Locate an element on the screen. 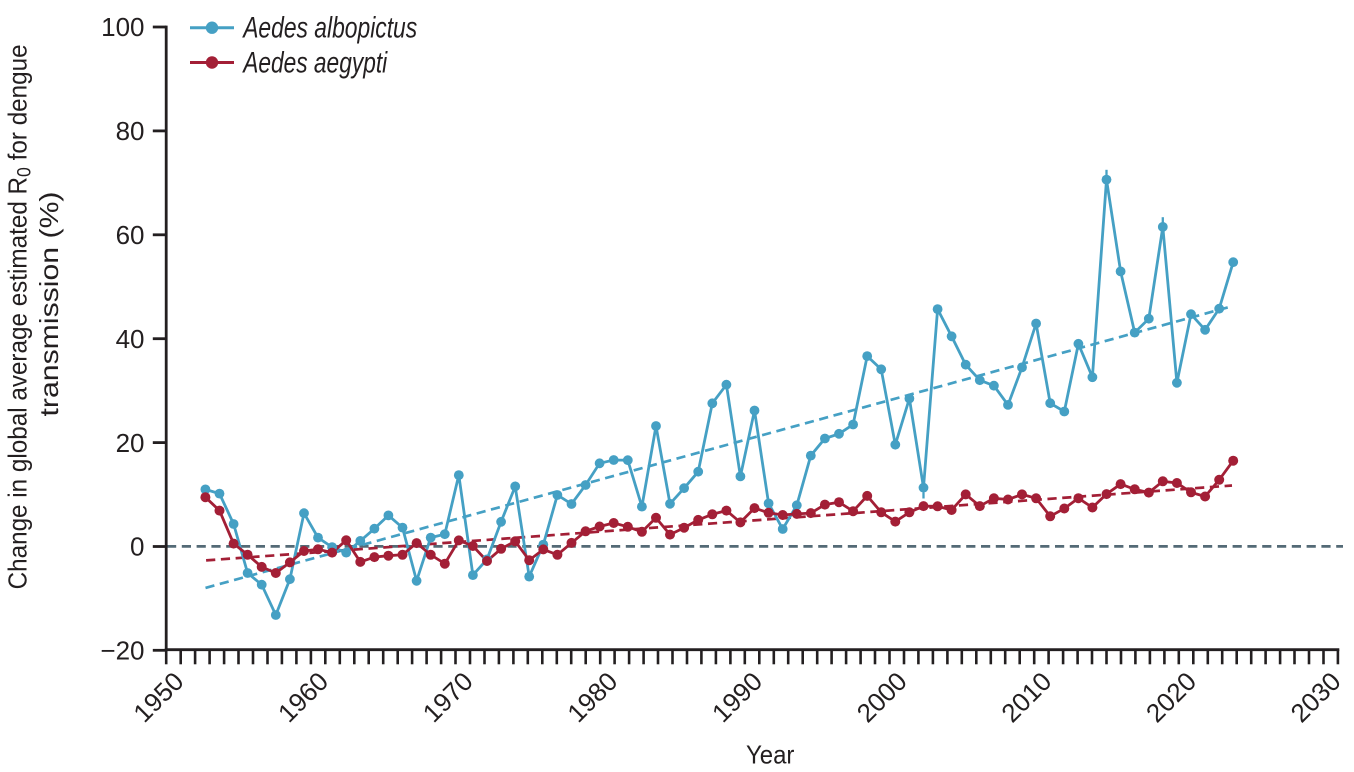  svg-text: 80 is located at coordinates (130, 131).